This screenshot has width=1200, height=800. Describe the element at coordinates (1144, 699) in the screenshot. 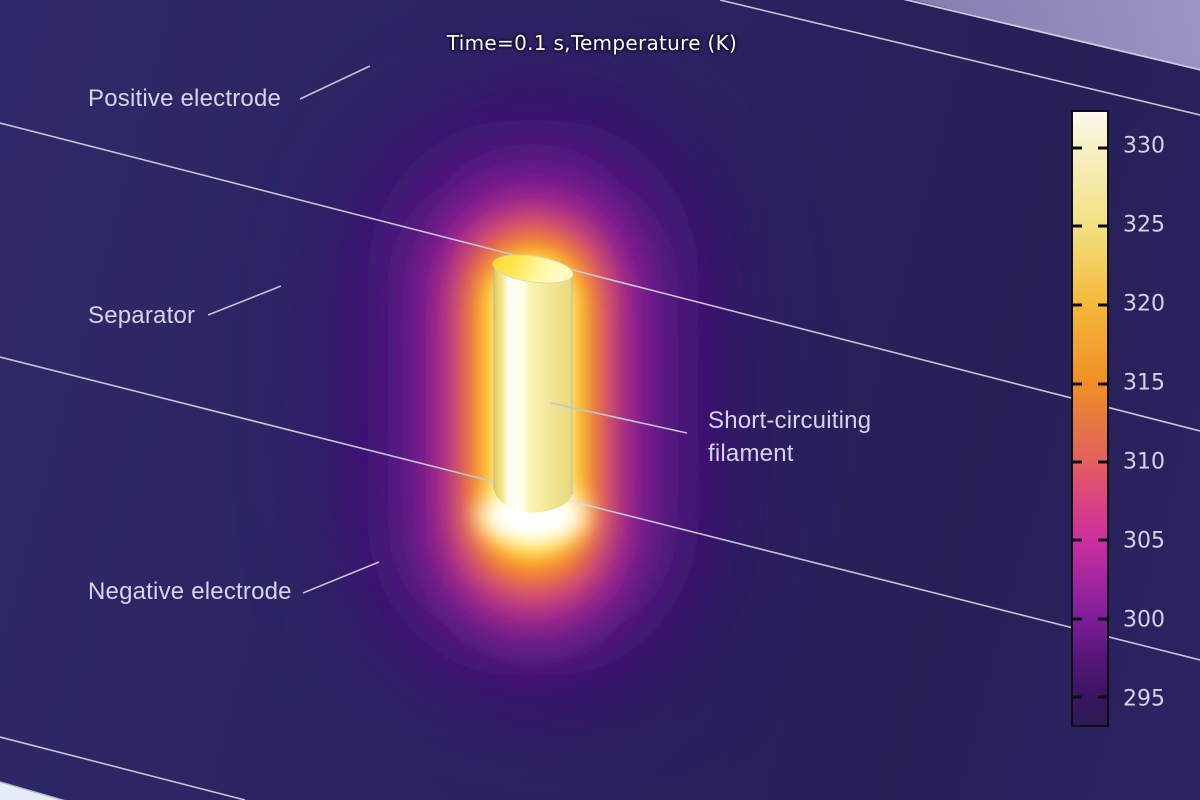

I see `colorbar-tick-label: 295` at that location.